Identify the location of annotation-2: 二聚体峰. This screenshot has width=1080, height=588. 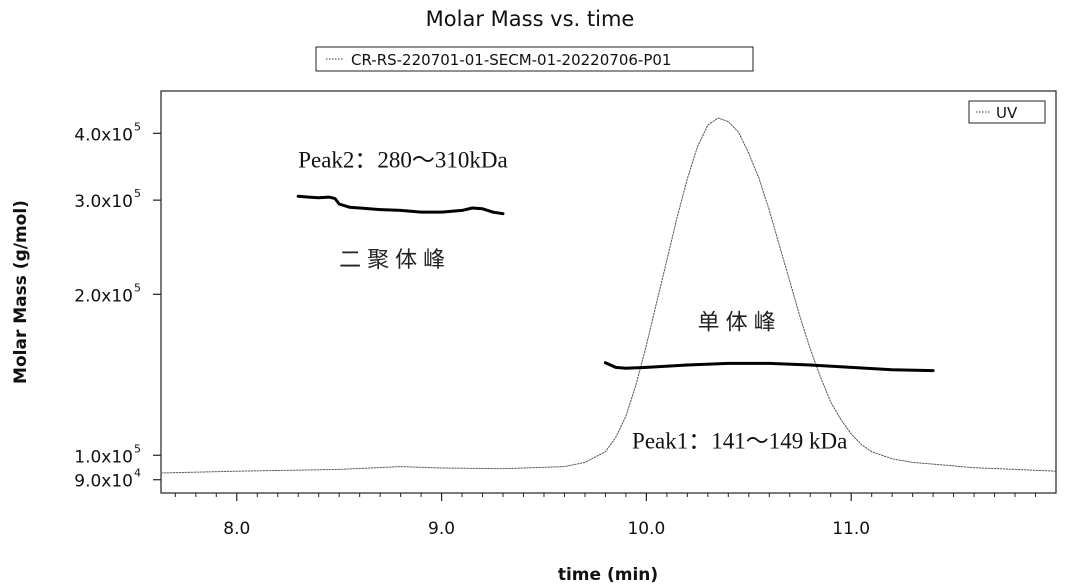
(395, 260).